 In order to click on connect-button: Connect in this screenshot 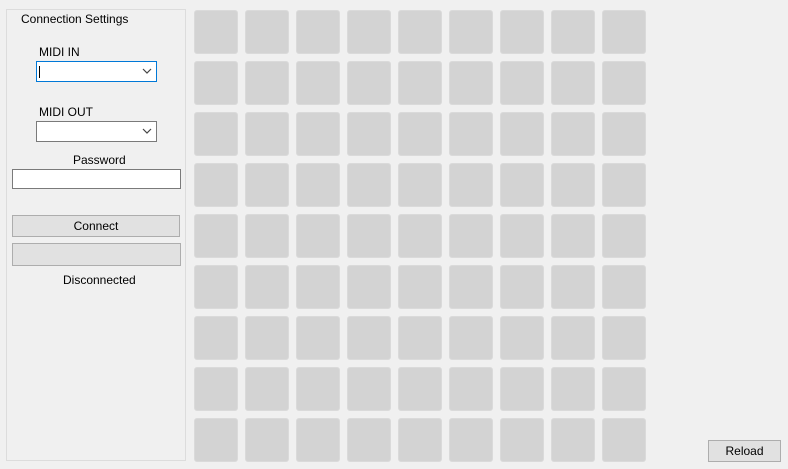, I will do `click(96, 226)`.